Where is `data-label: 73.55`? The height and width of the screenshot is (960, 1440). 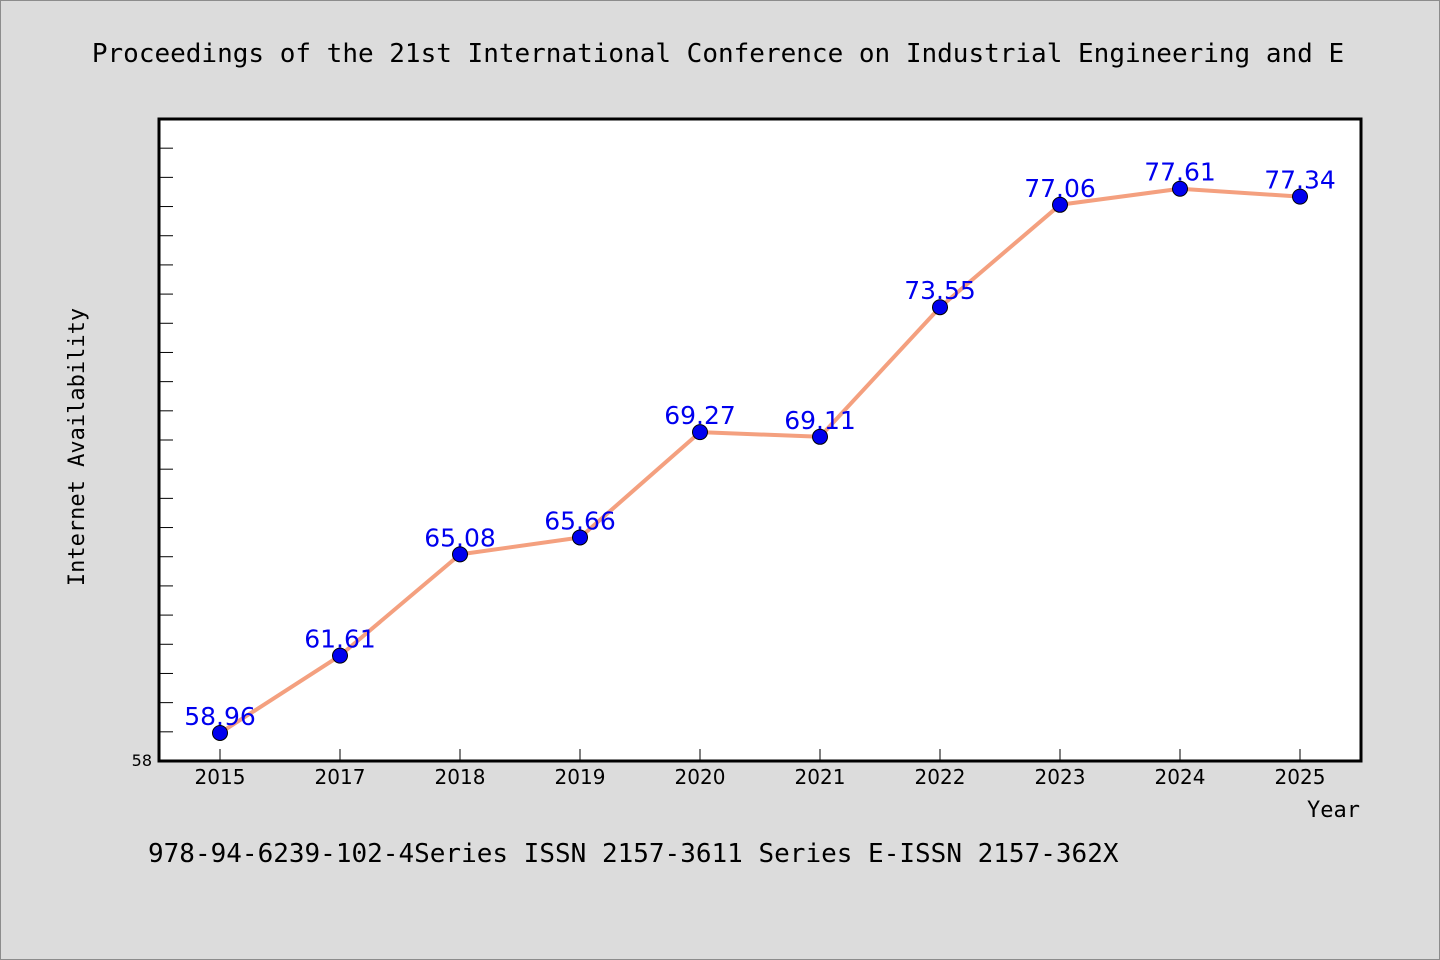
data-label: 73.55 is located at coordinates (940, 290).